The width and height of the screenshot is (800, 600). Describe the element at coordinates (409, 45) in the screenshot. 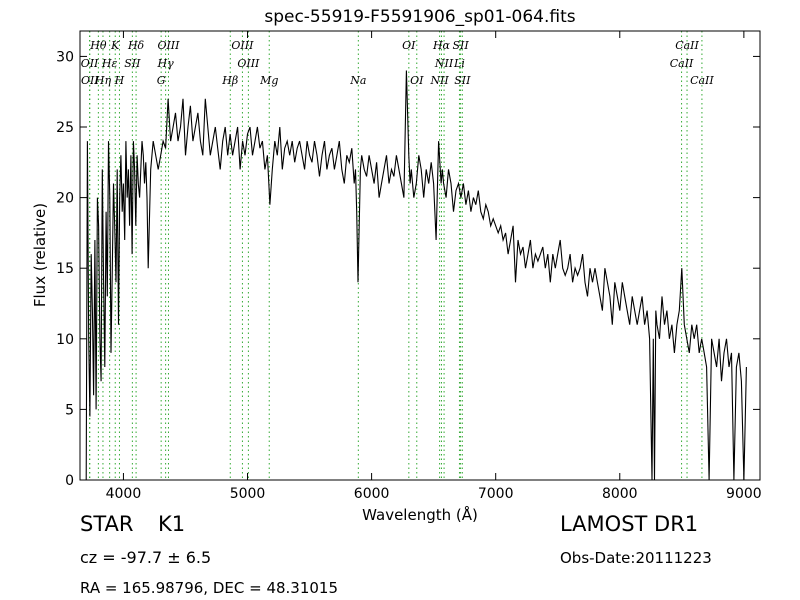

I see `line-label-5: OI` at that location.